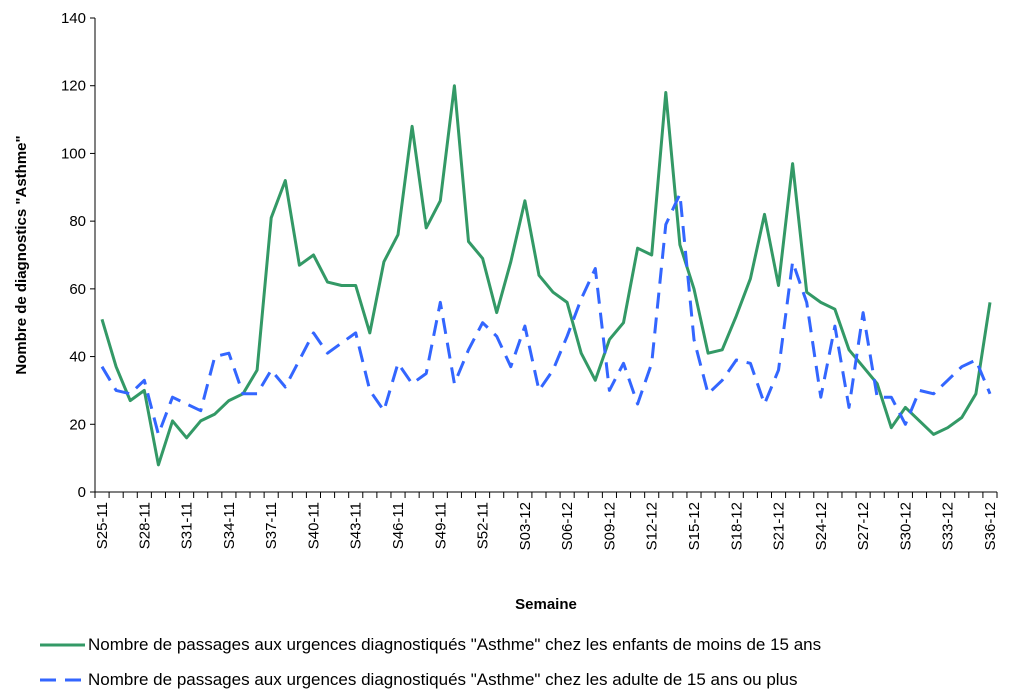  What do you see at coordinates (356, 525) in the screenshot?
I see `x-tick-label: S43-11` at bounding box center [356, 525].